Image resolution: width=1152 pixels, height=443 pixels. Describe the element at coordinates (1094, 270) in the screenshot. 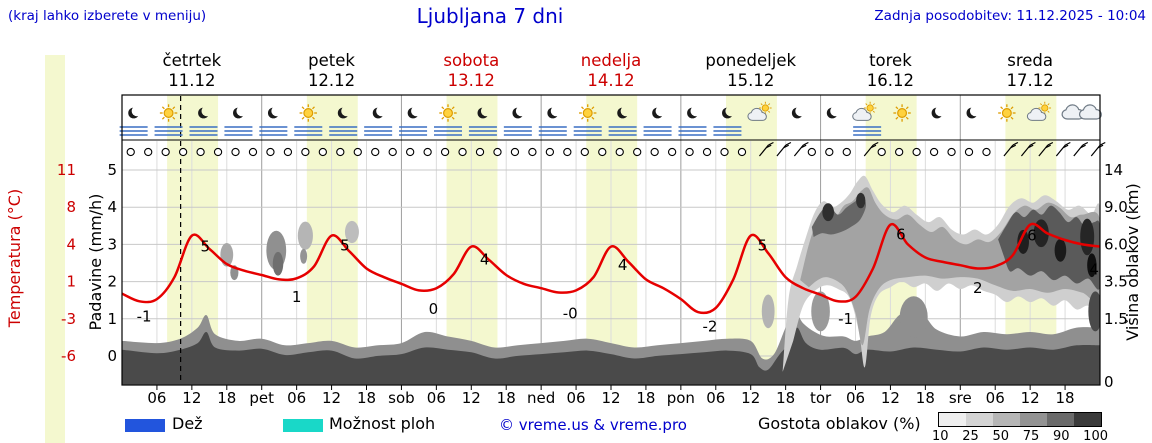

I see `temp-value-label: 4` at that location.